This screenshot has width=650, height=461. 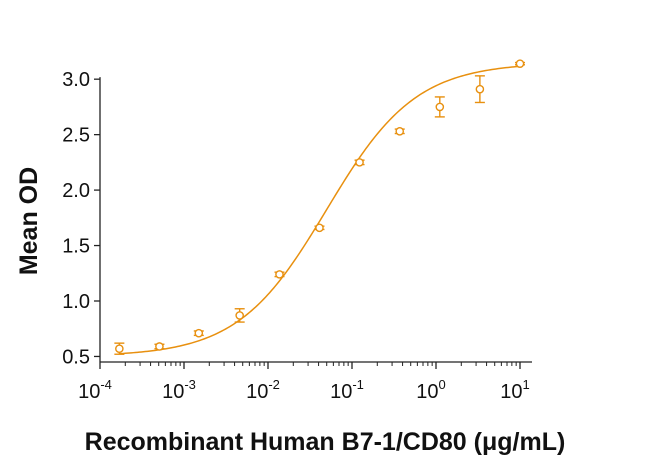 I want to click on y-tick-label: 0.5, so click(x=76, y=357).